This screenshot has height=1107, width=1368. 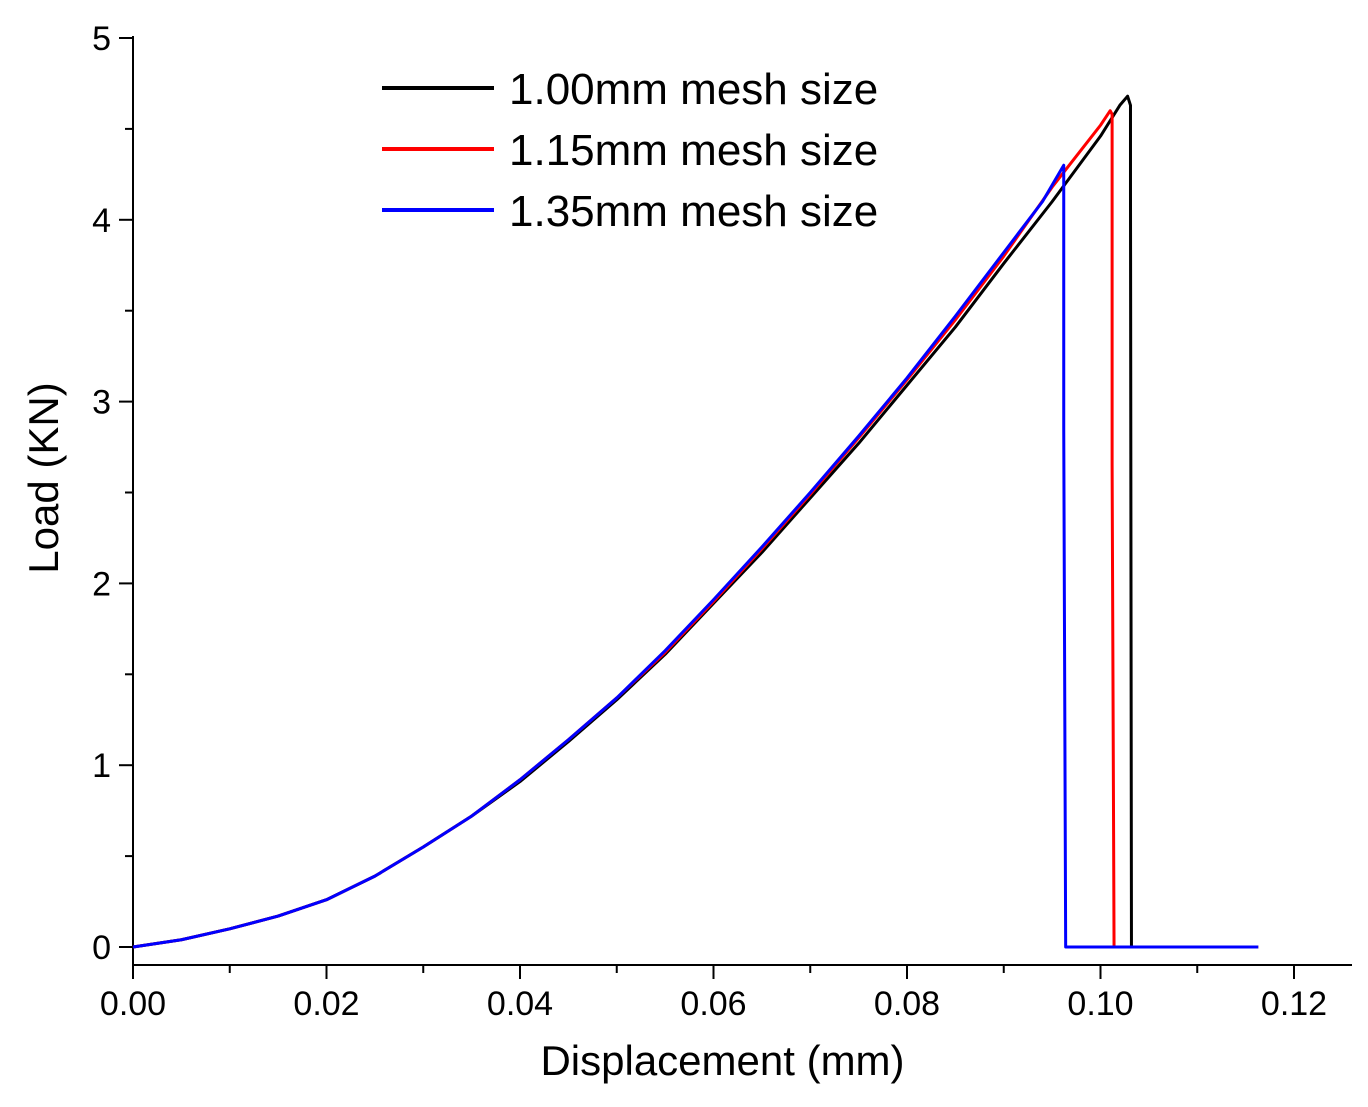 What do you see at coordinates (101, 39) in the screenshot?
I see `y-tick-label: 5` at bounding box center [101, 39].